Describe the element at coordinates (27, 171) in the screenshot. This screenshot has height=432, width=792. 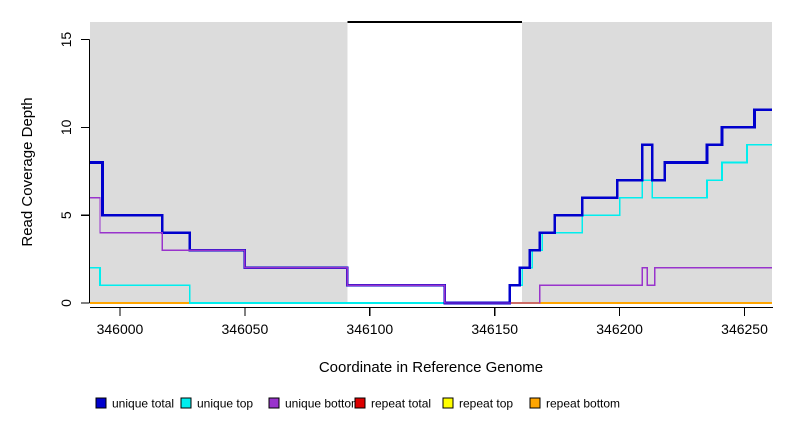
I see `y-axis-title: Read Coverage Depth` at that location.